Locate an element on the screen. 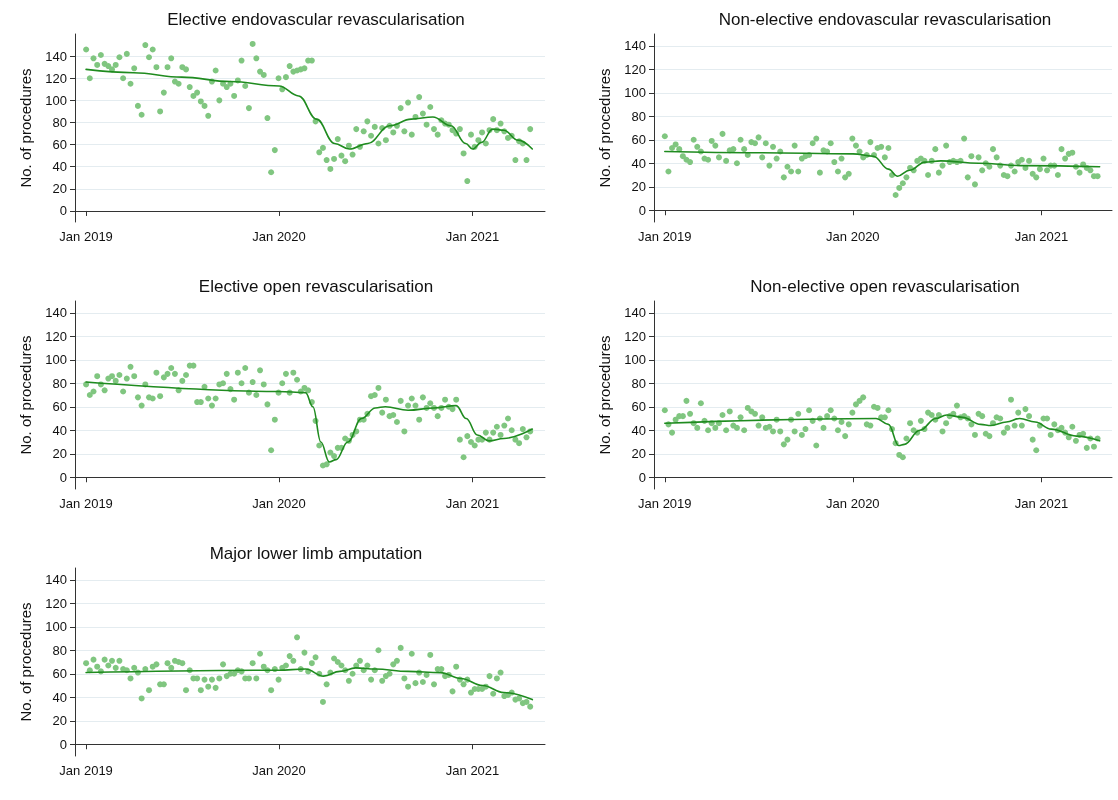 Image resolution: width=1118 pixels, height=800 pixels. chart-title: Non-elective open revascularisation is located at coordinates (885, 286).